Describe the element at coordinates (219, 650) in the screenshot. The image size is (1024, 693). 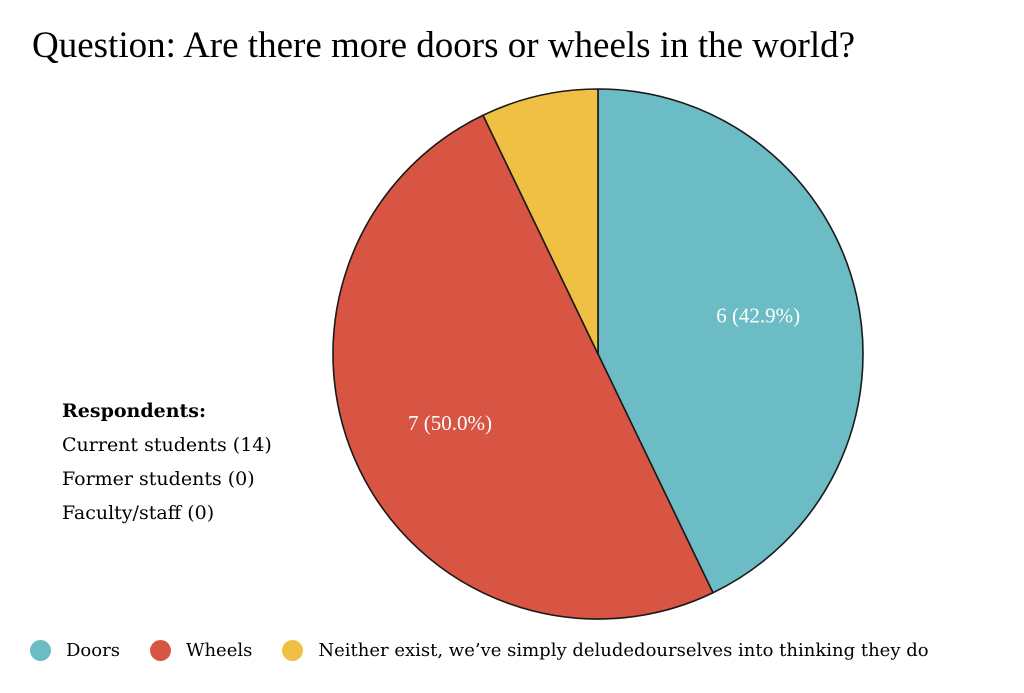
I see `legend-label-wheels: Wheels` at that location.